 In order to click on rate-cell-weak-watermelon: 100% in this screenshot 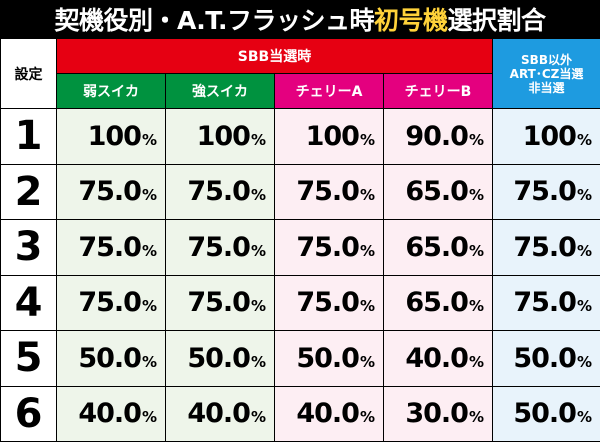, I will do `click(111, 137)`.